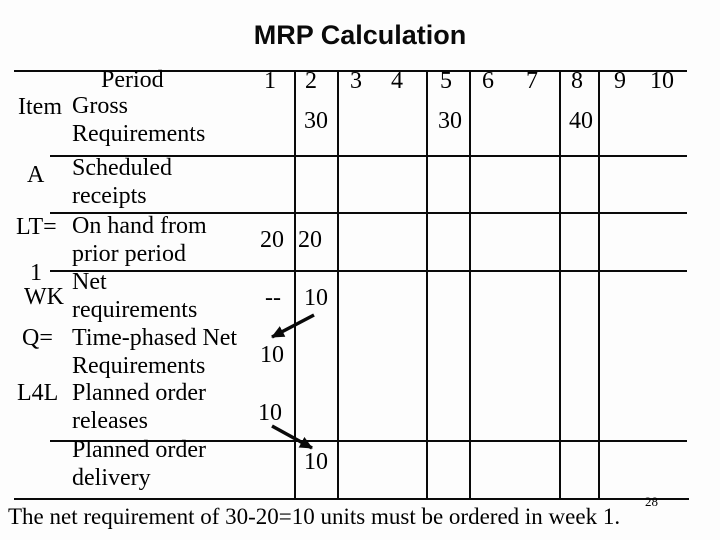 The width and height of the screenshot is (720, 540). What do you see at coordinates (292, 437) in the screenshot?
I see `arrow-releases-to-delivery` at bounding box center [292, 437].